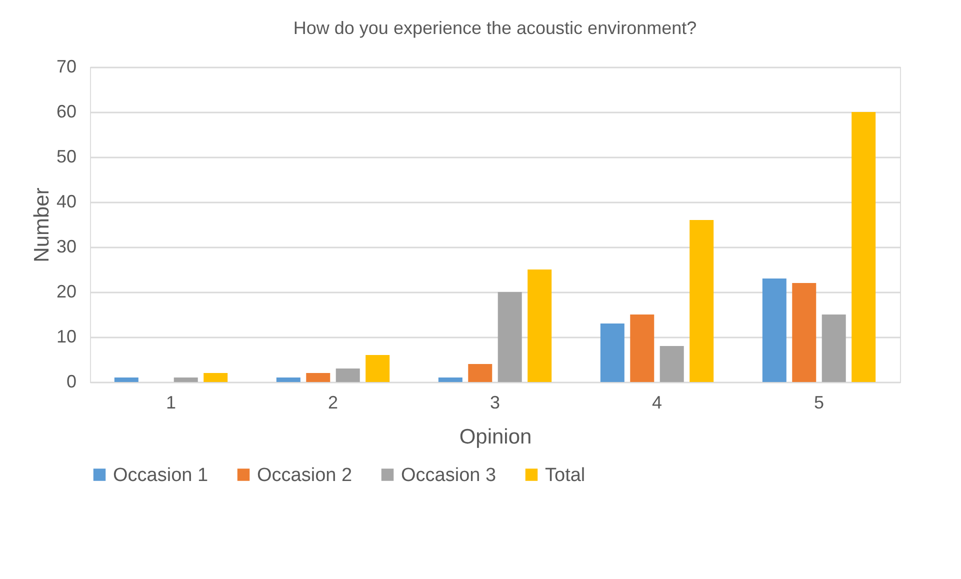 The image size is (961, 579). What do you see at coordinates (66, 246) in the screenshot?
I see `y-tick-label: 30` at bounding box center [66, 246].